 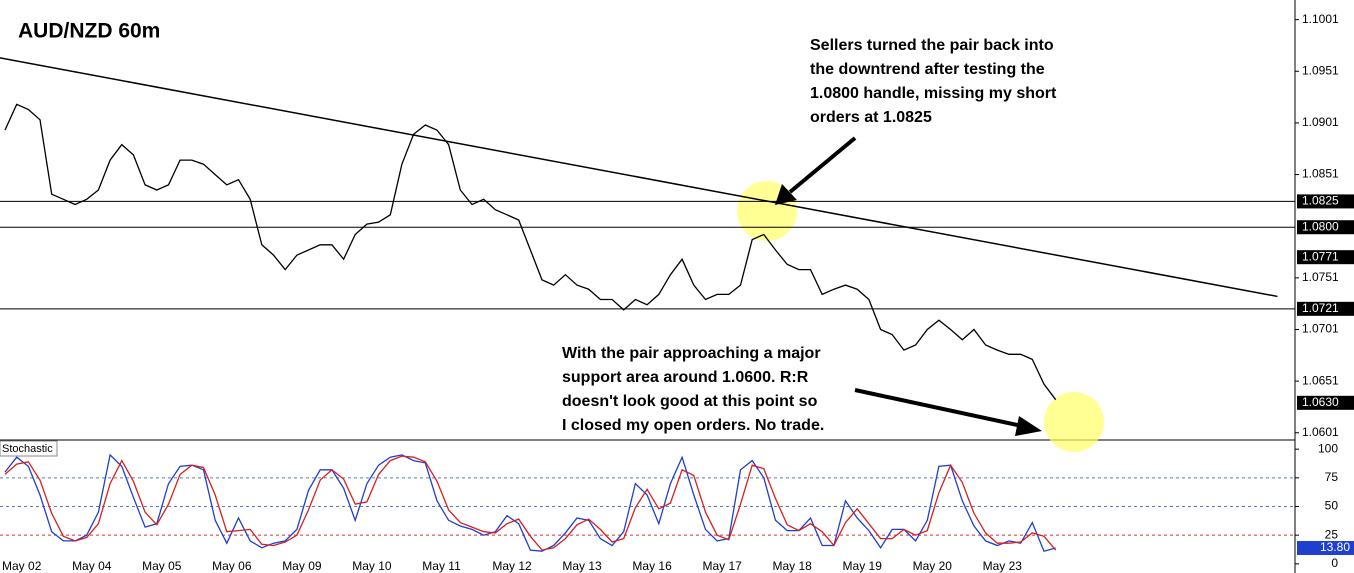 I want to click on panel-label: Stochastic, so click(x=27, y=449).